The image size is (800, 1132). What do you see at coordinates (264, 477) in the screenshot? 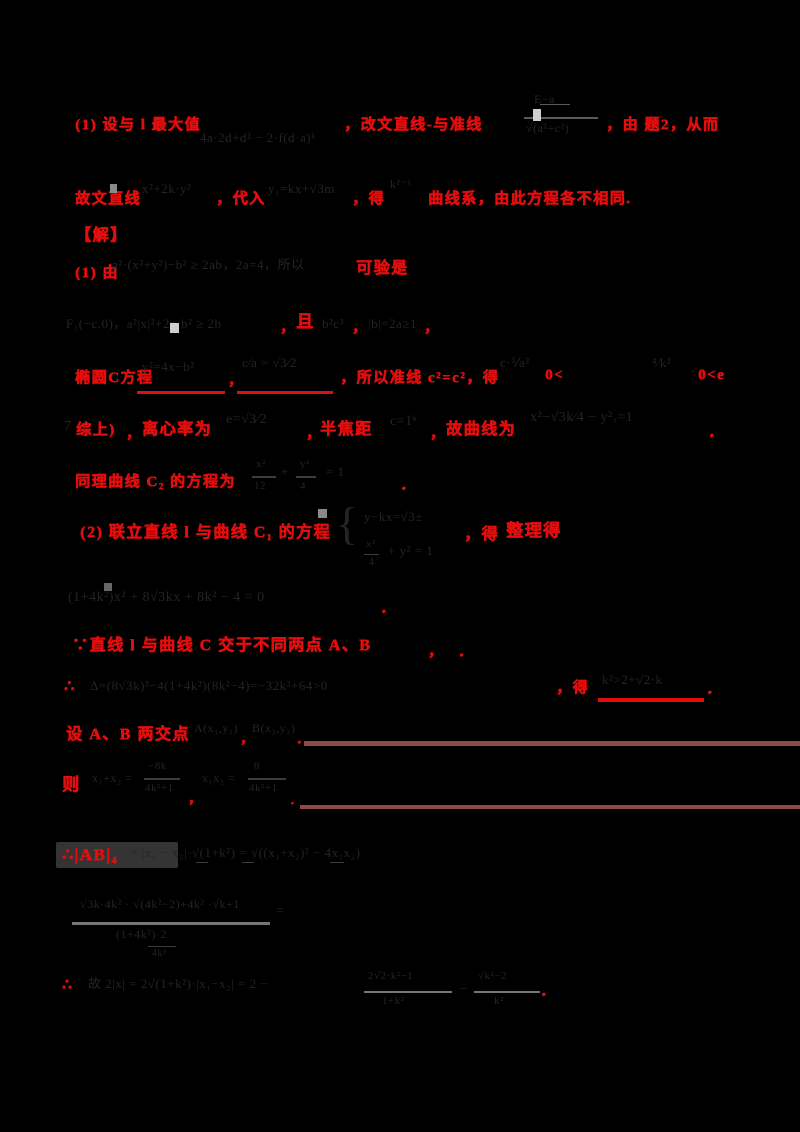
I see `fraction-bar-7a` at bounding box center [264, 477].